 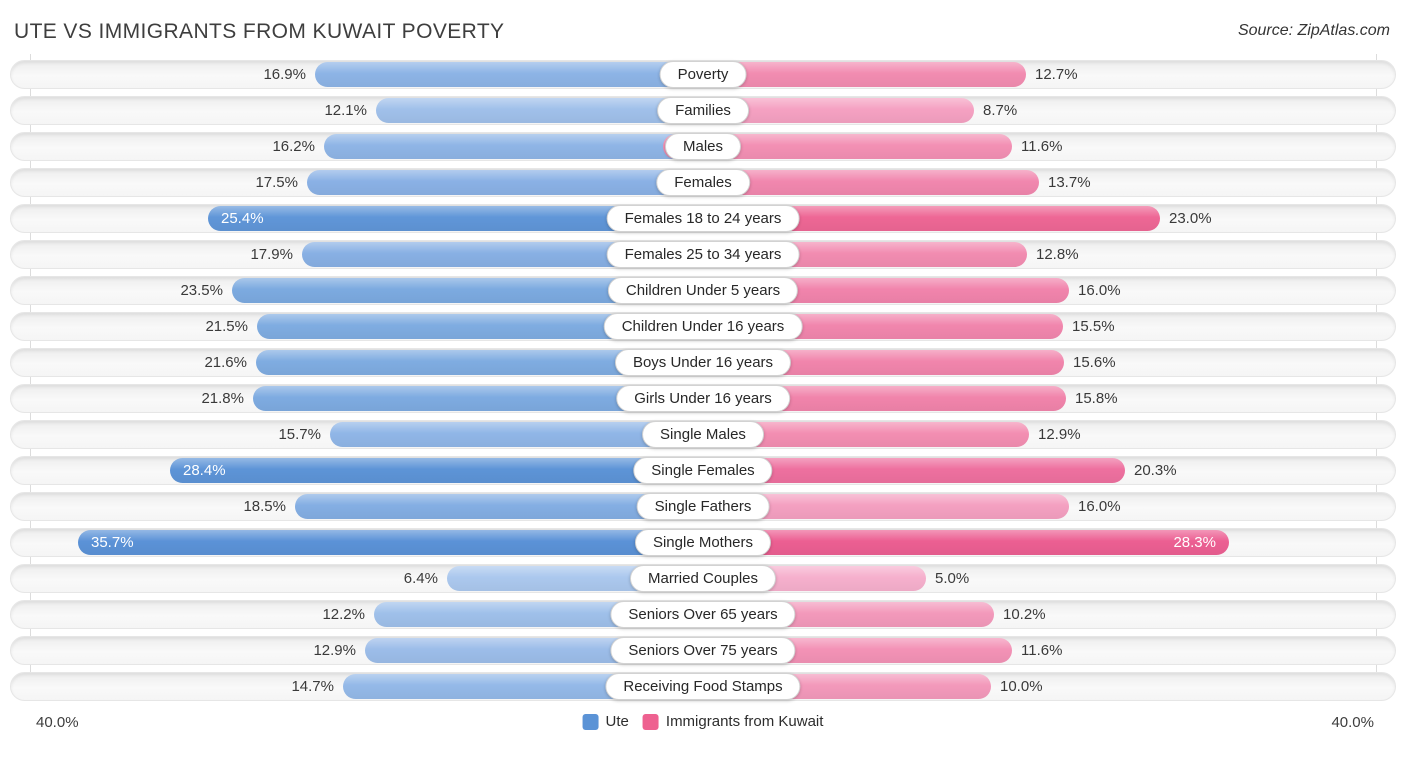 What do you see at coordinates (264, 506) in the screenshot?
I see `ute-value-label: 18.5%` at bounding box center [264, 506].